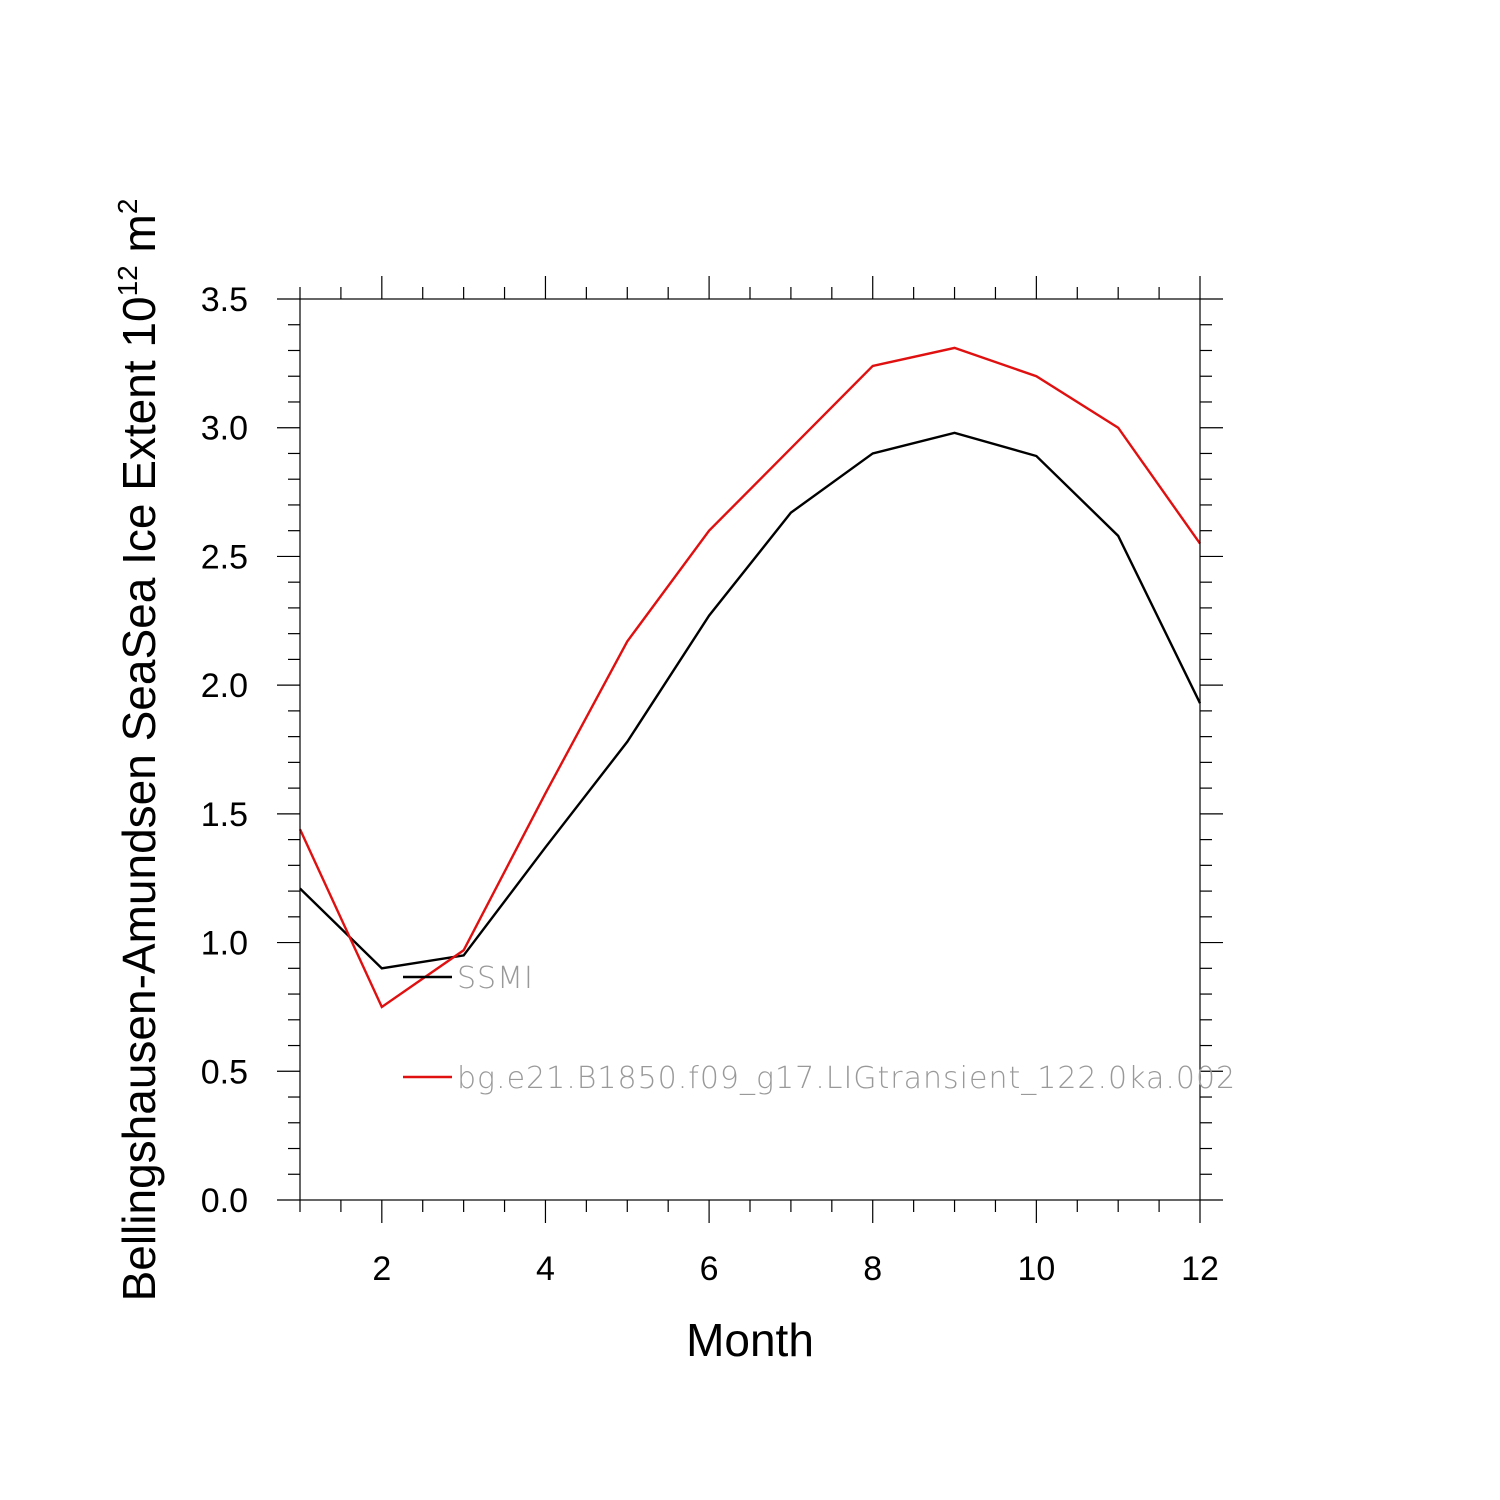 This screenshot has width=1500, height=1500. Describe the element at coordinates (139, 239) in the screenshot. I see `y-axis-unit-tail: m` at that location.